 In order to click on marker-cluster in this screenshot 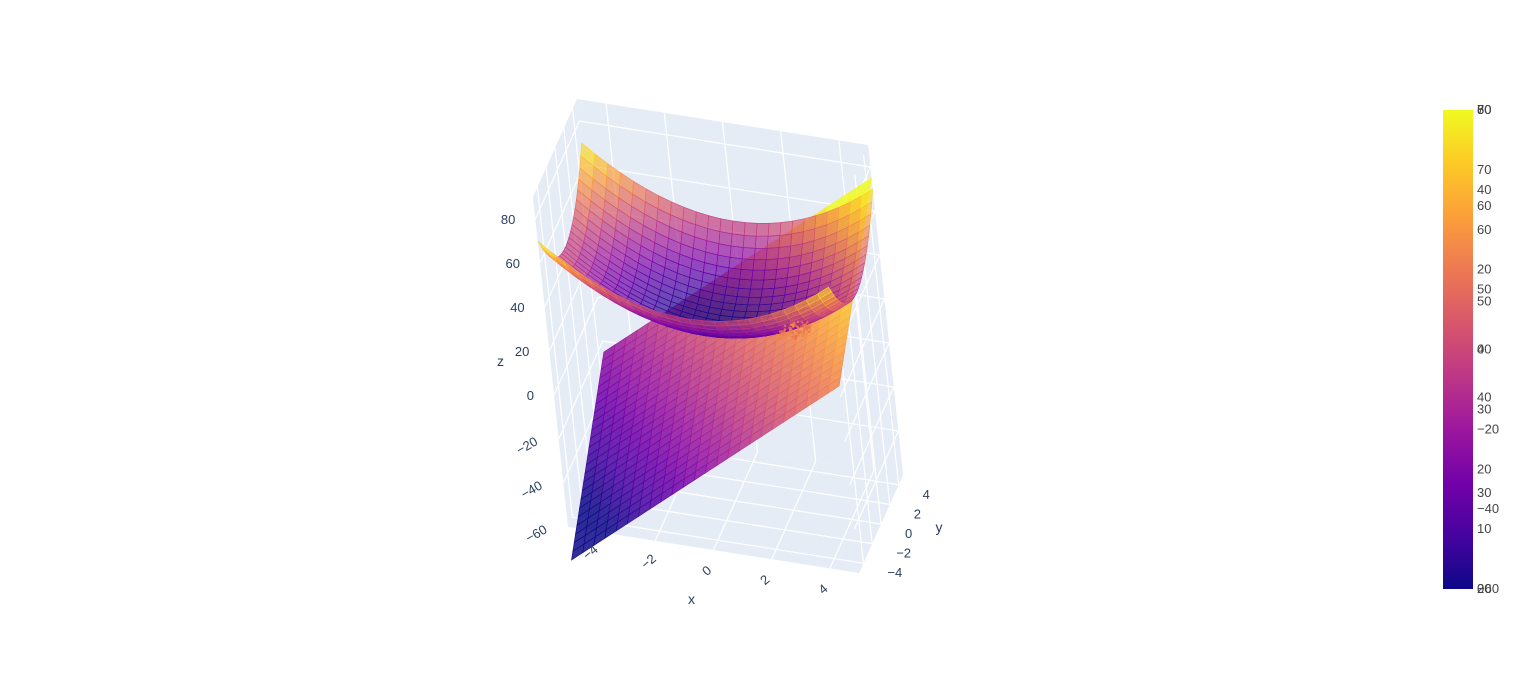, I will do `click(794, 330)`.